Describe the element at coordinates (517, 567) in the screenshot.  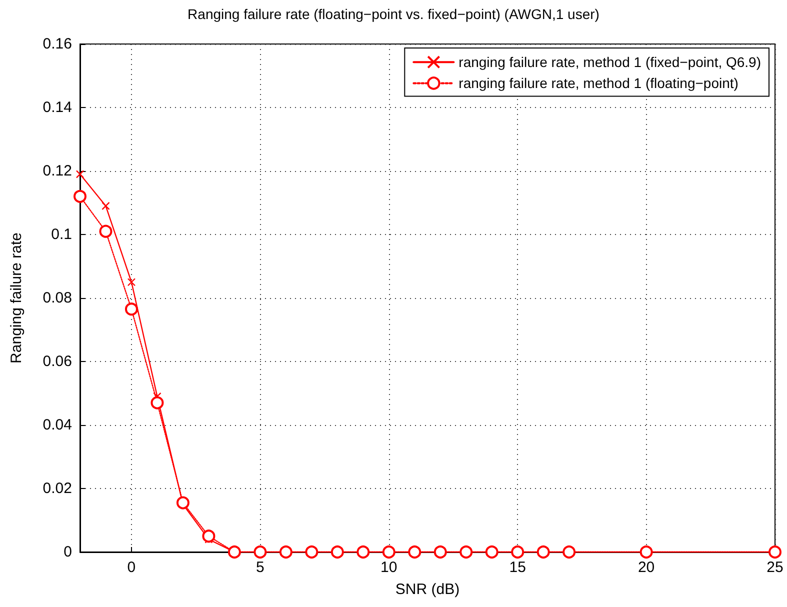
I see `x-tick-label: 15` at that location.